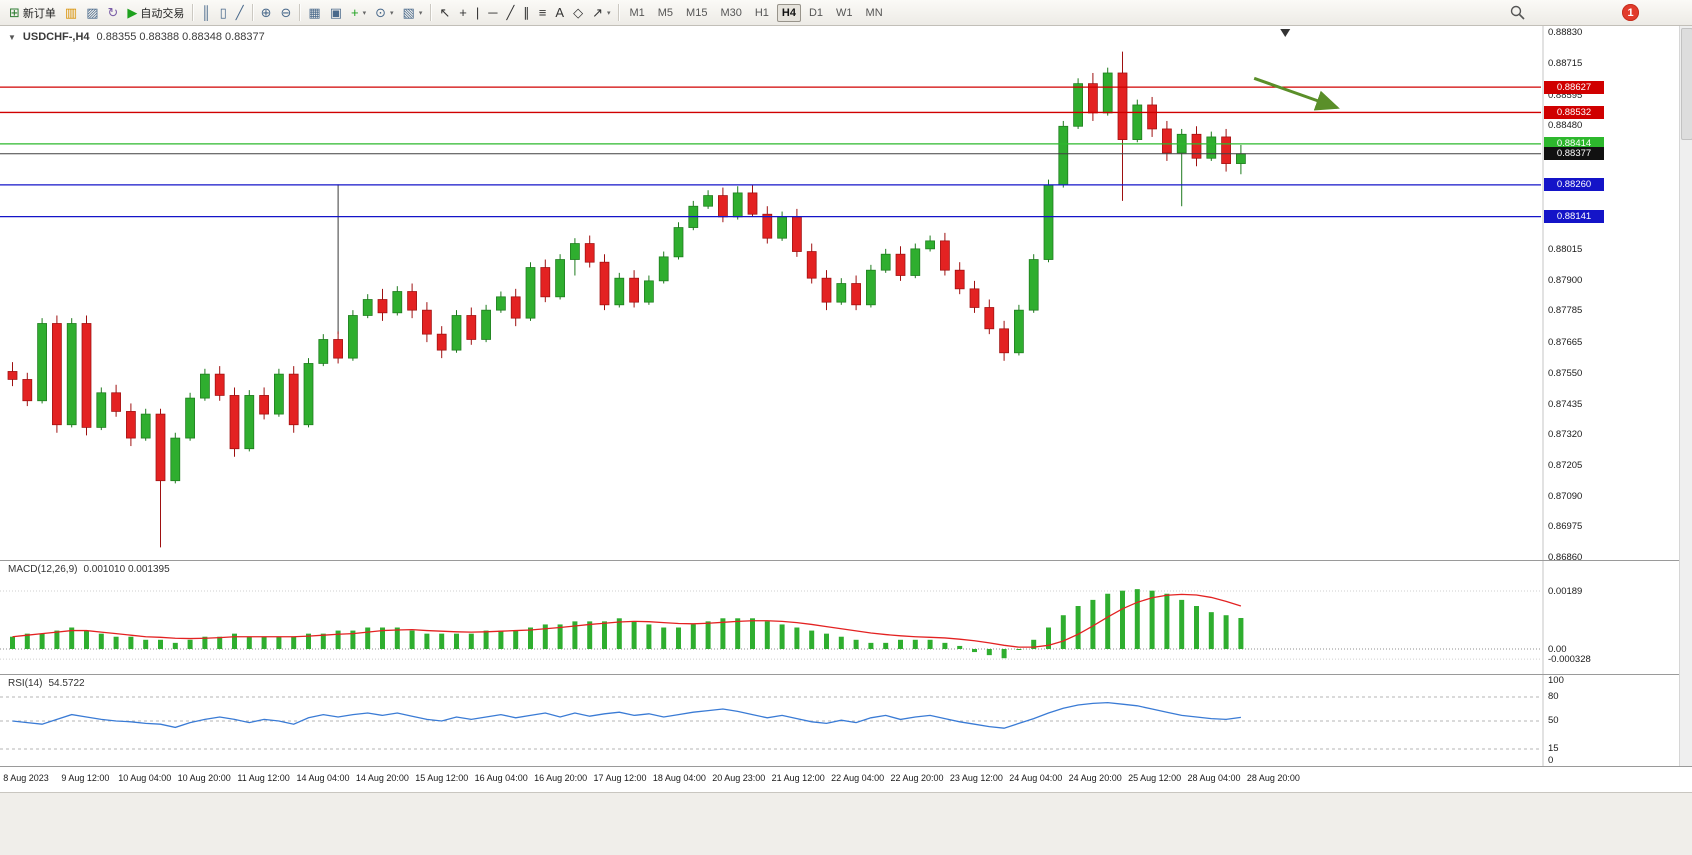  I want to click on indicators-button: + ▾, so click(358, 12).